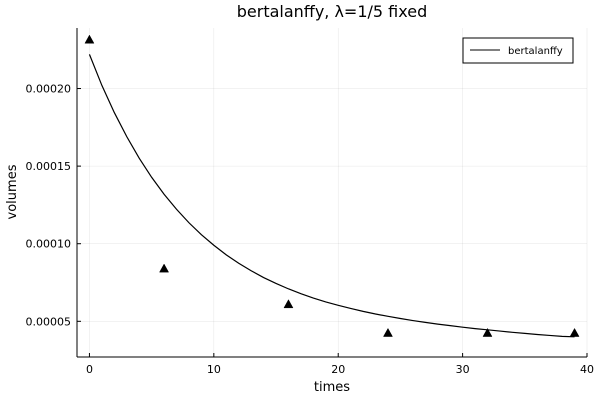 This screenshot has height=400, width=600. What do you see at coordinates (49, 89) in the screenshot?
I see `y-tick-label: 0.00020` at bounding box center [49, 89].